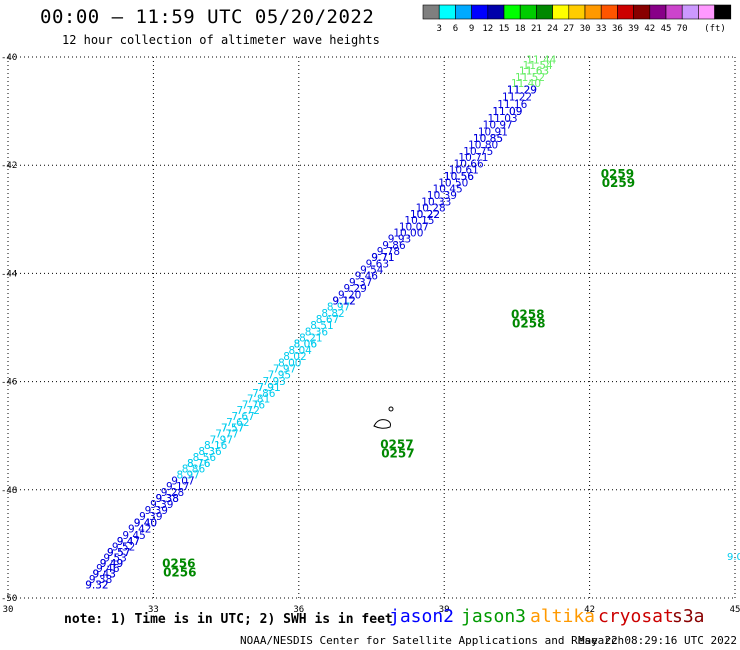  Describe the element at coordinates (471, 29) in the screenshot. I see `legend-label: 9` at that location.